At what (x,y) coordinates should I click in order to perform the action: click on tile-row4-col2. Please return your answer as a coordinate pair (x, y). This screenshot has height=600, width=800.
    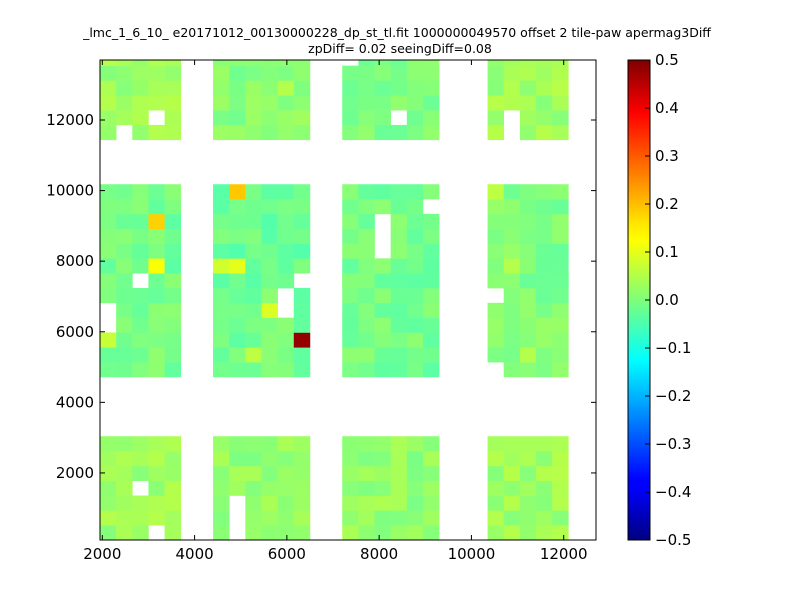
    Looking at the image, I should click on (262, 100).